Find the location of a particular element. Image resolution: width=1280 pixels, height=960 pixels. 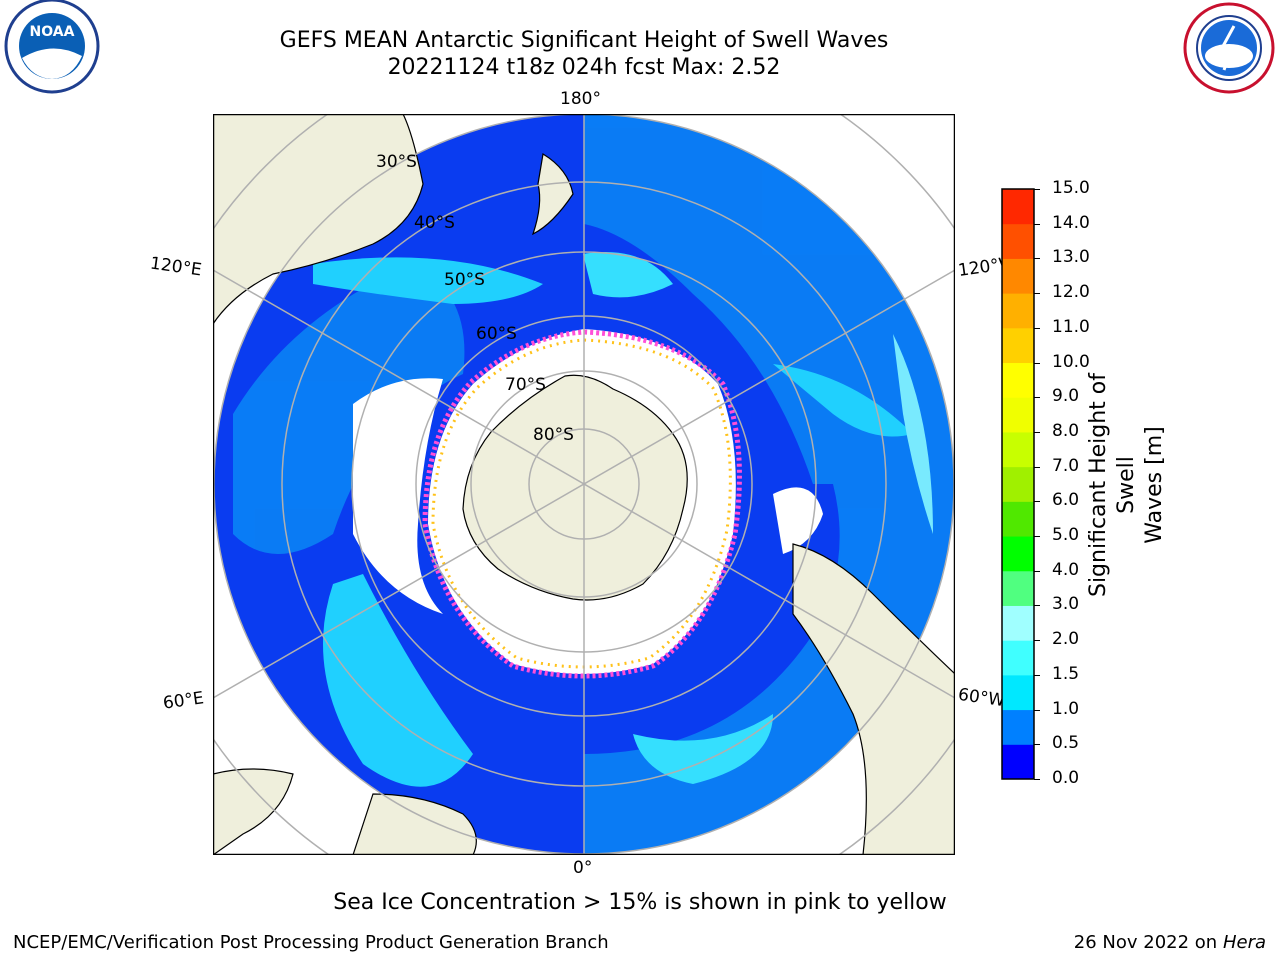

svg-text: NOAA is located at coordinates (52, 32).